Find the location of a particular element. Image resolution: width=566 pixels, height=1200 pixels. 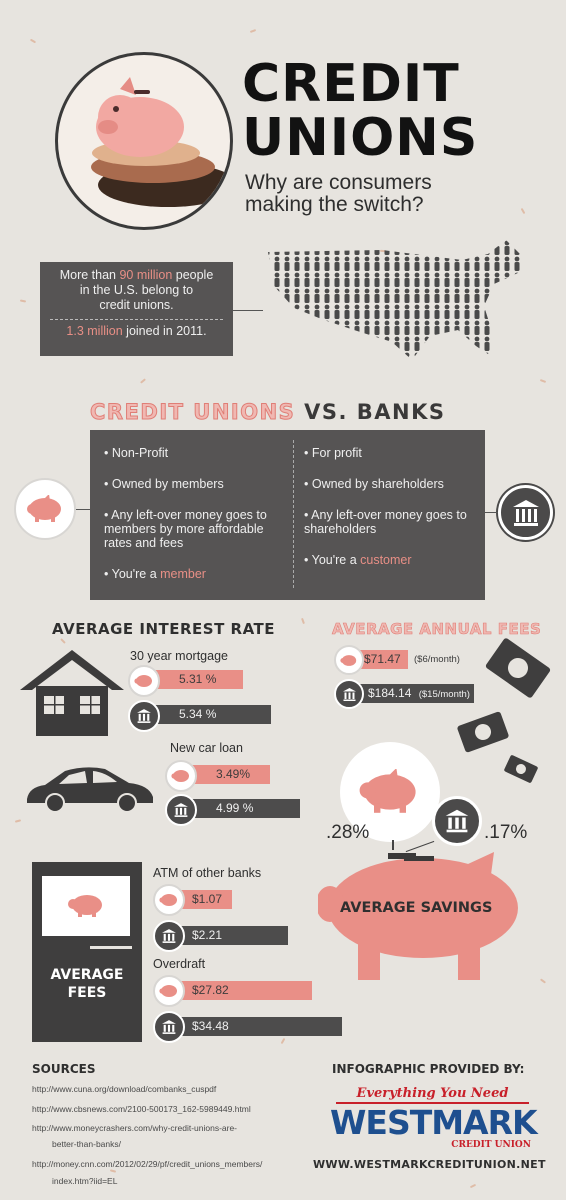

provider-heading: INFOGRAPHIC PROVIDED BY: is located at coordinates (428, 1069).